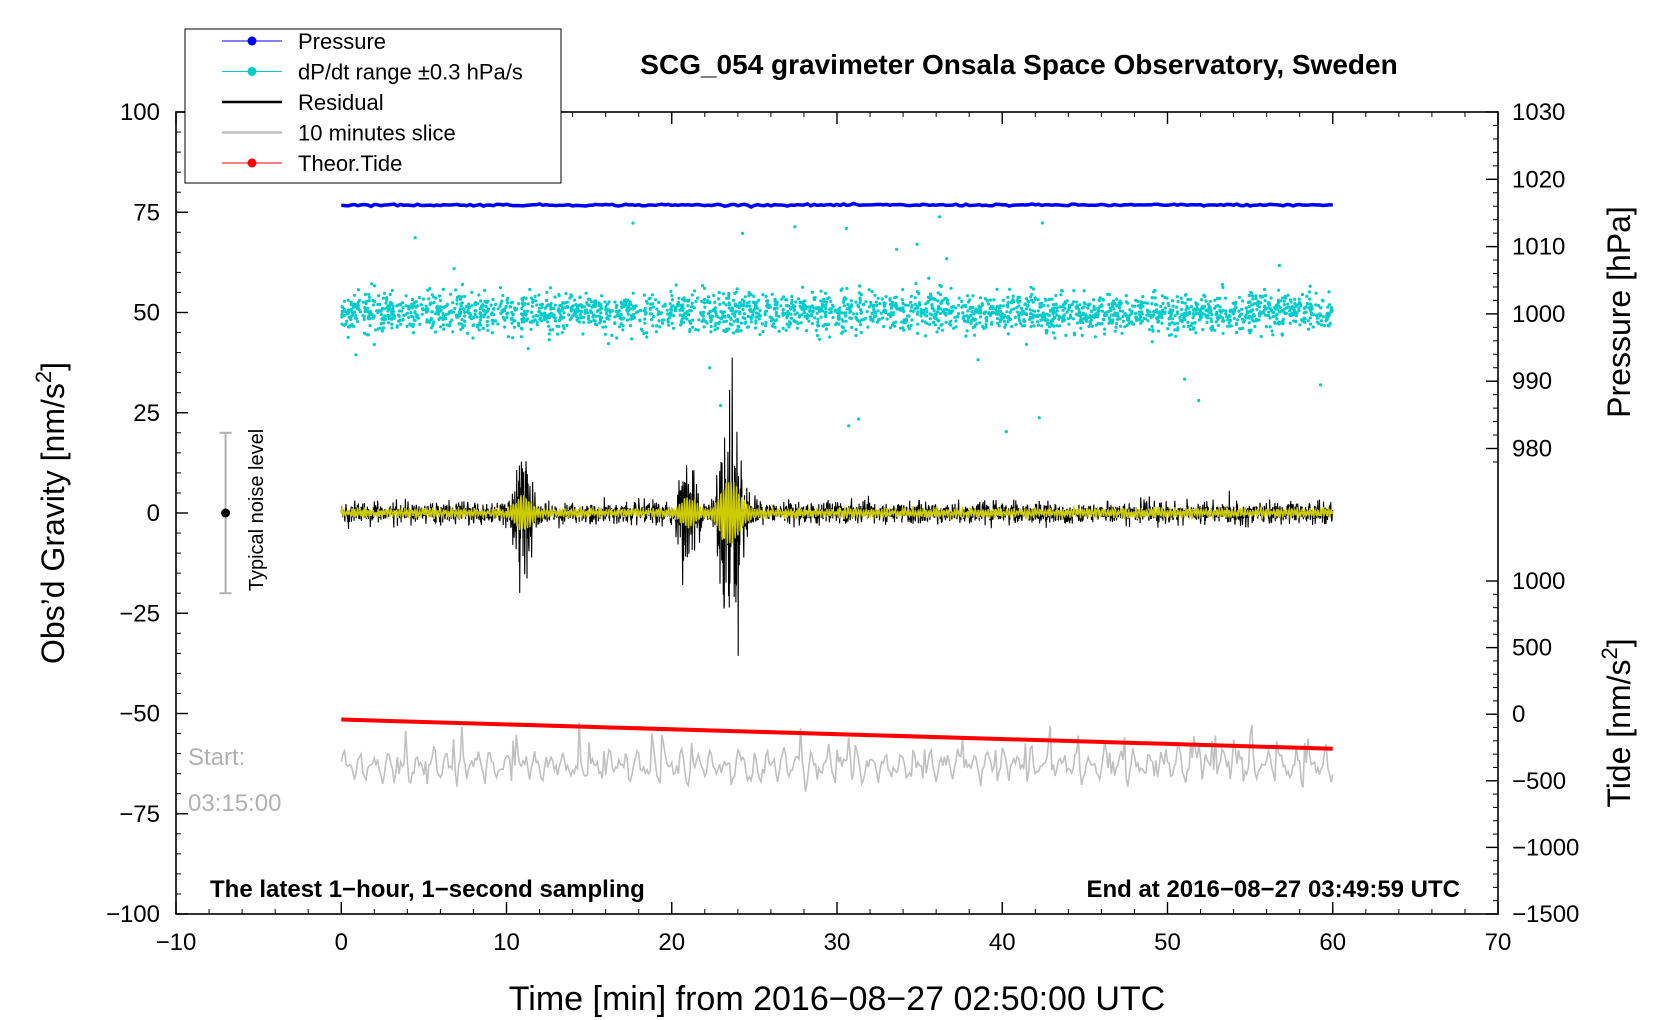 The height and width of the screenshot is (1020, 1676). What do you see at coordinates (837, 734) in the screenshot?
I see `tide-series-line` at bounding box center [837, 734].